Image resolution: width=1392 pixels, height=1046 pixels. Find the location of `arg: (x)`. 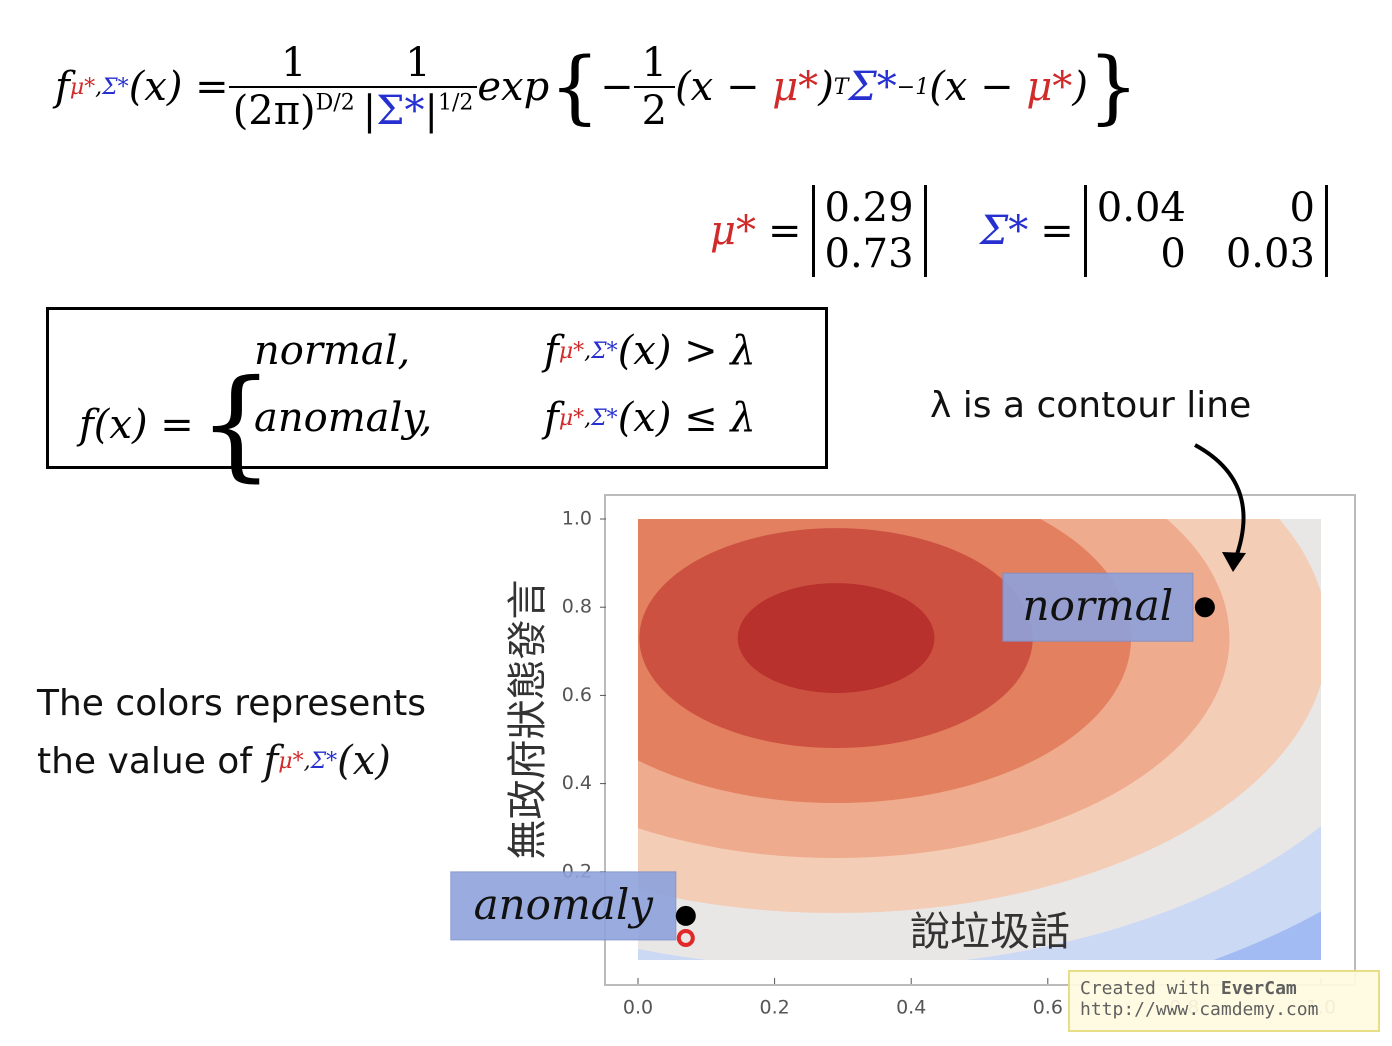

arg: (x) is located at coordinates (364, 761).